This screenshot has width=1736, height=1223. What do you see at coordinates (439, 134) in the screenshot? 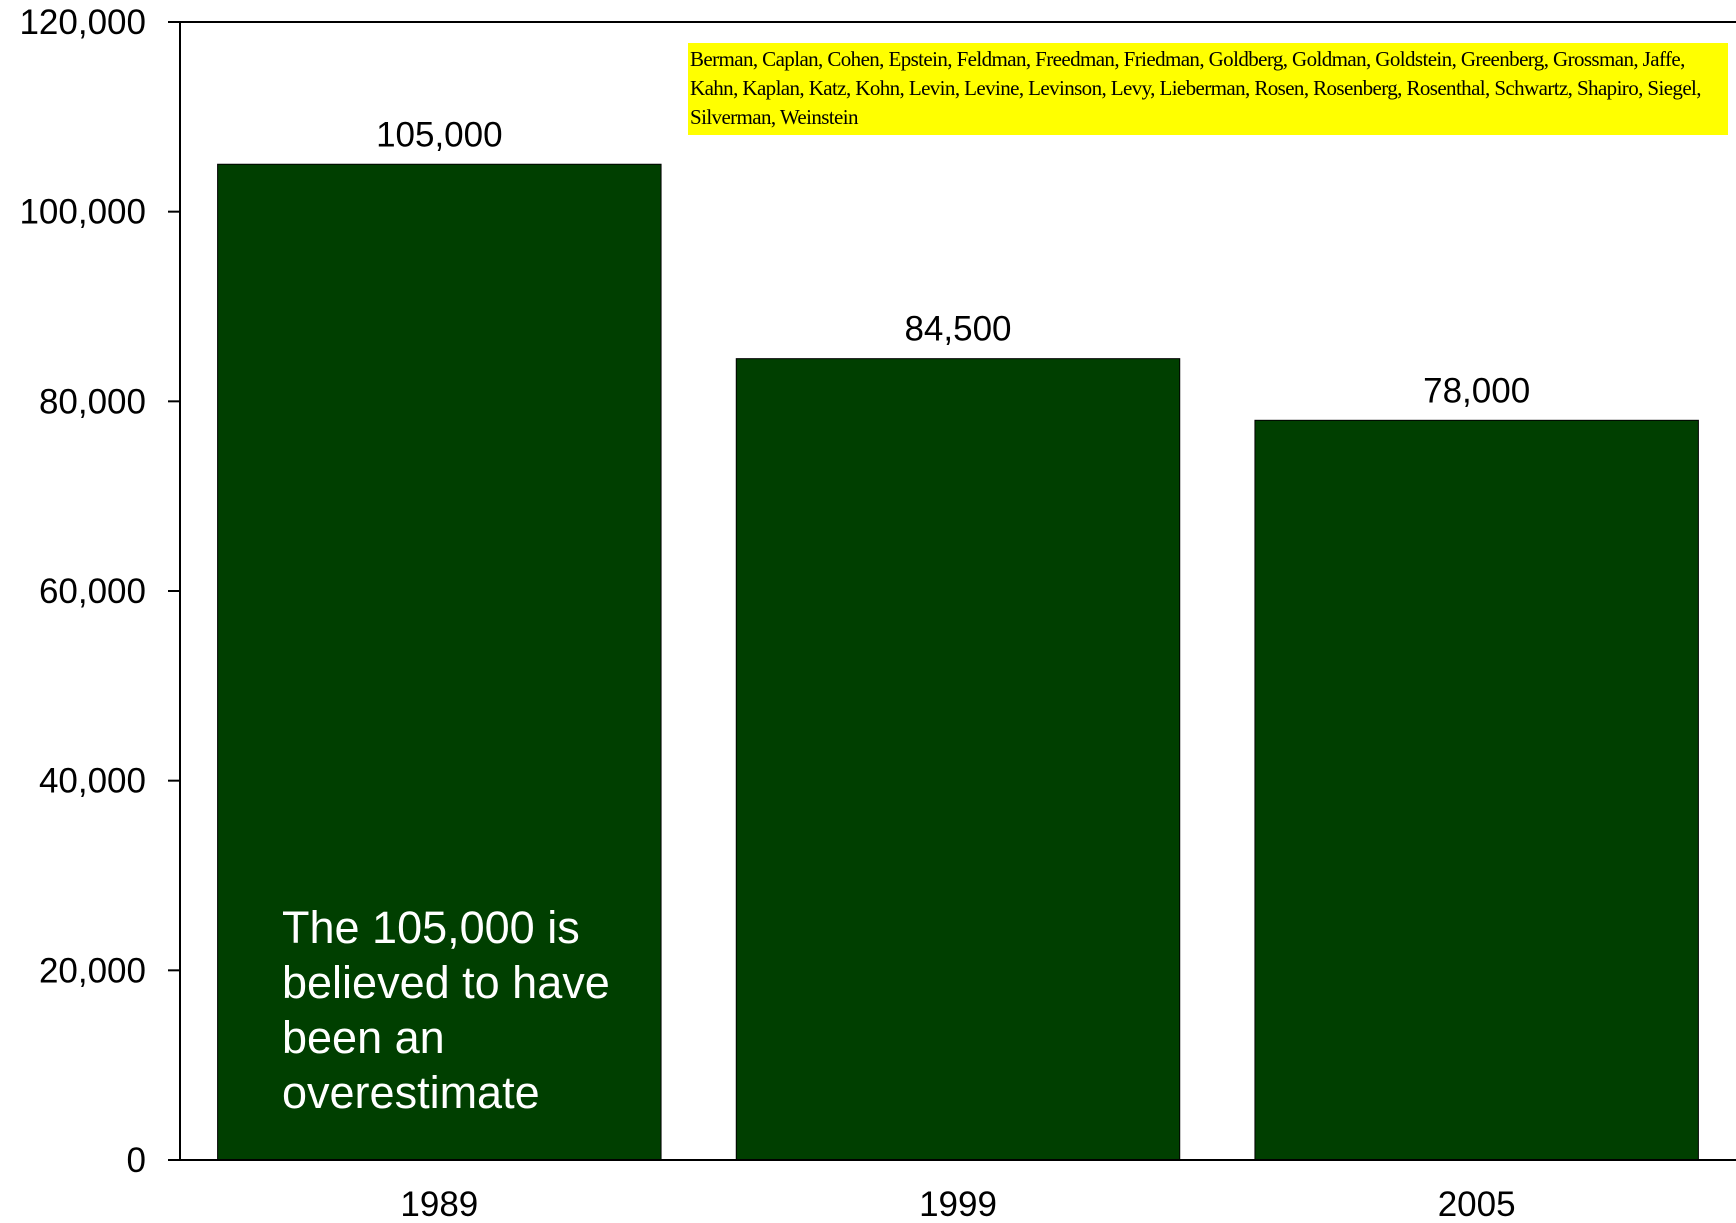
I see `data-label-1989: 105,000` at bounding box center [439, 134].